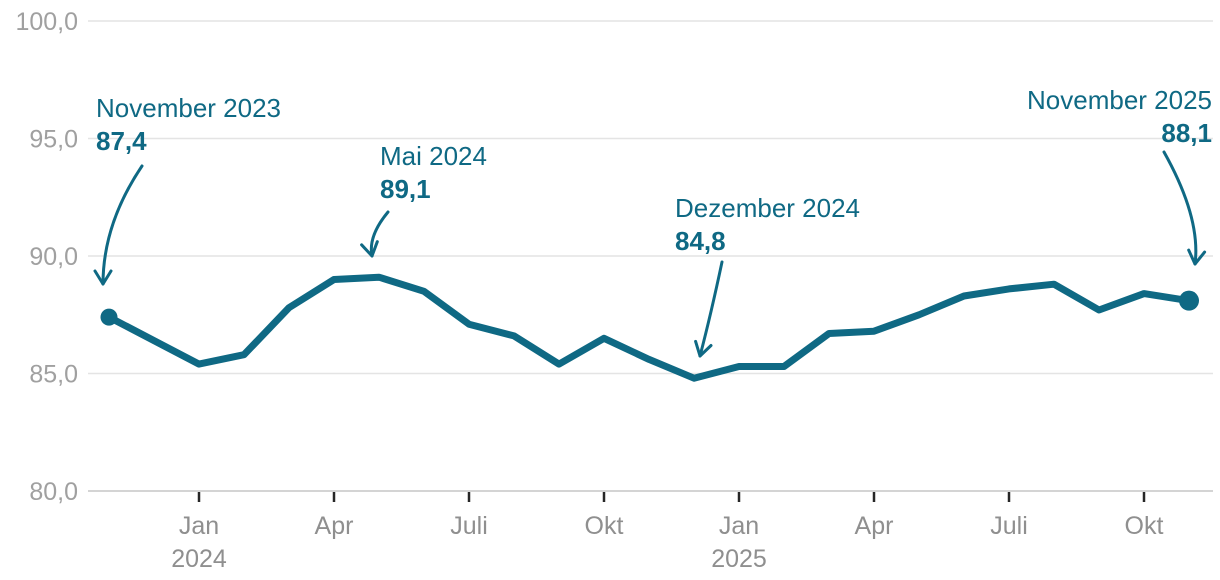  Describe the element at coordinates (53, 139) in the screenshot. I see `y-axis-label: 95,0` at that location.